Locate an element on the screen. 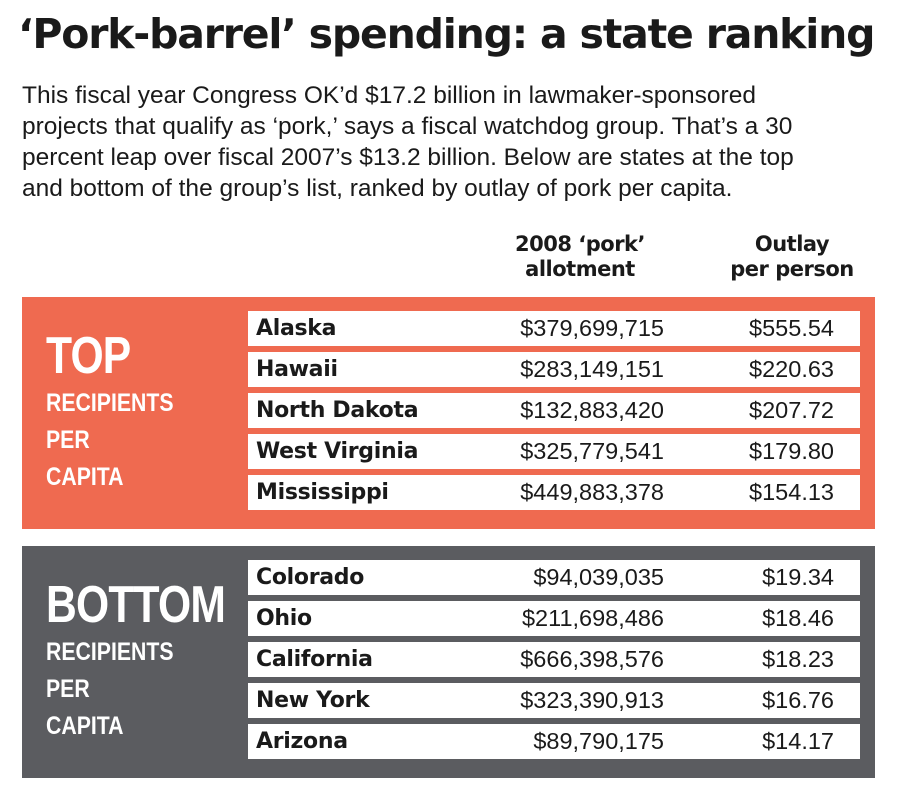  state-cell: New York is located at coordinates (313, 700).